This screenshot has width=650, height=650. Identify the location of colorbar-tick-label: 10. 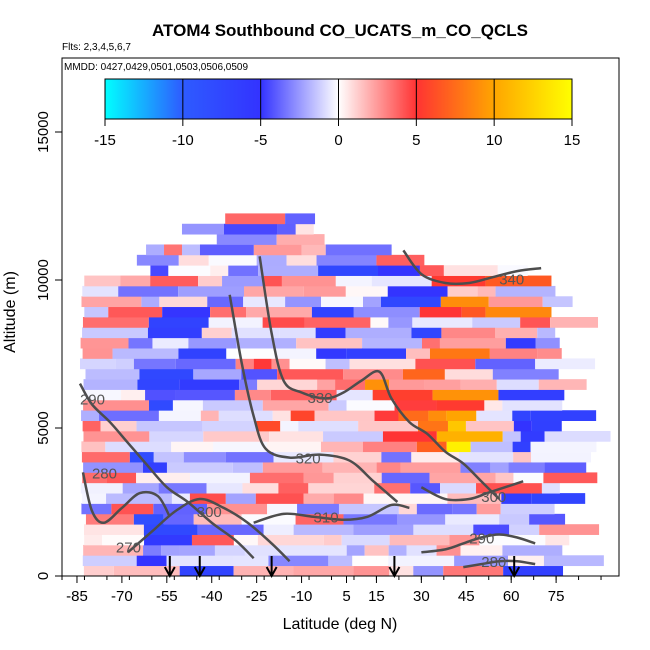
(494, 140).